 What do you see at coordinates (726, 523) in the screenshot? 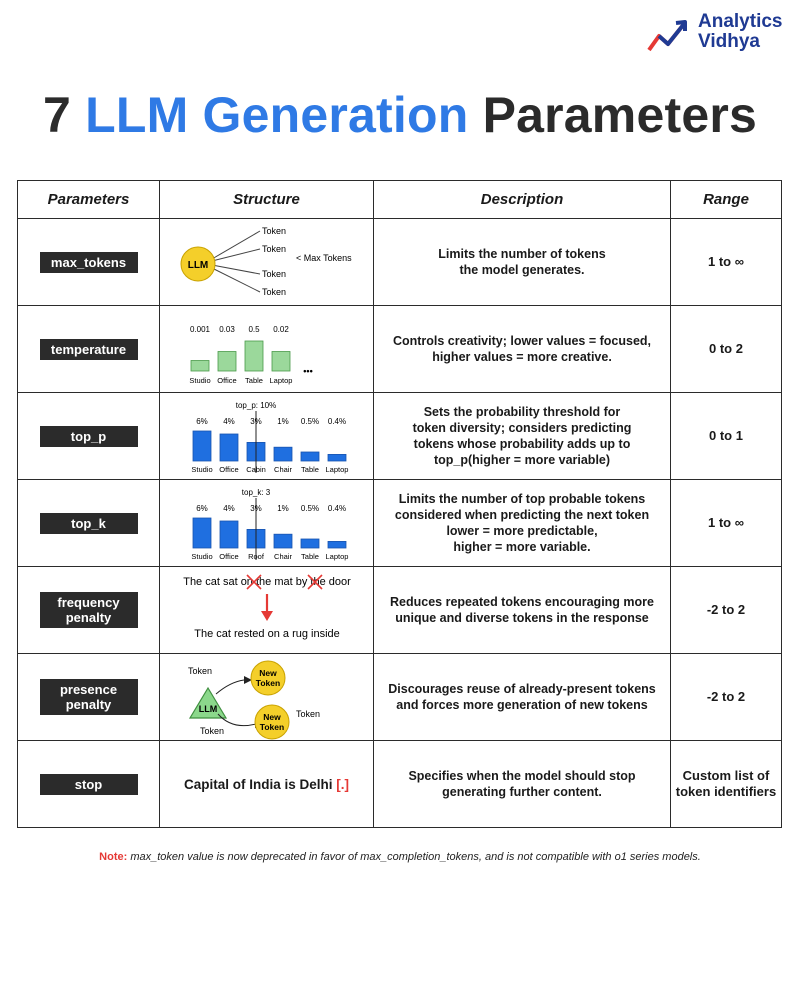
I see `range: 1 to ∞` at bounding box center [726, 523].